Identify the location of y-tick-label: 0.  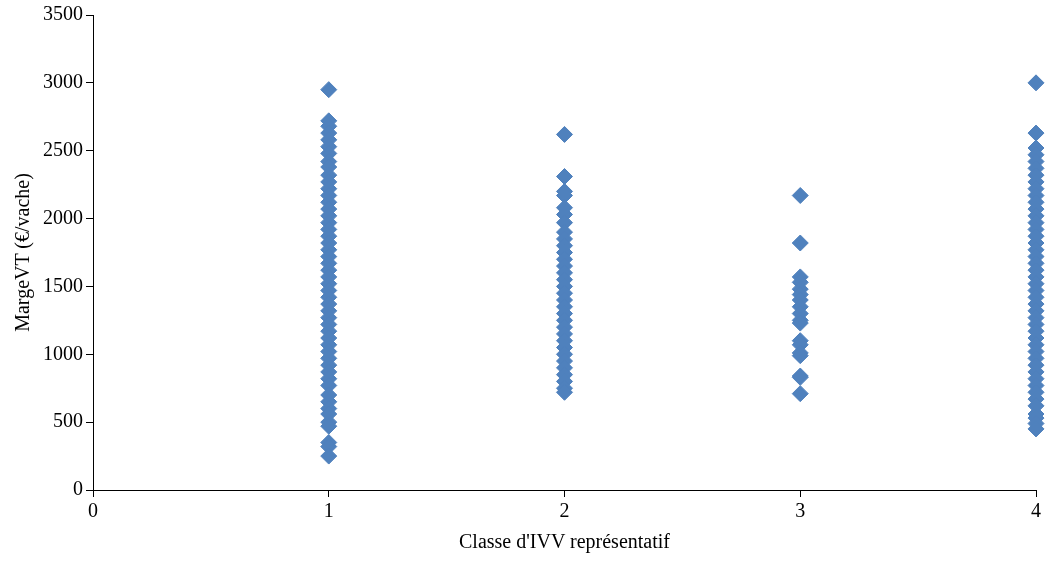
(78, 488).